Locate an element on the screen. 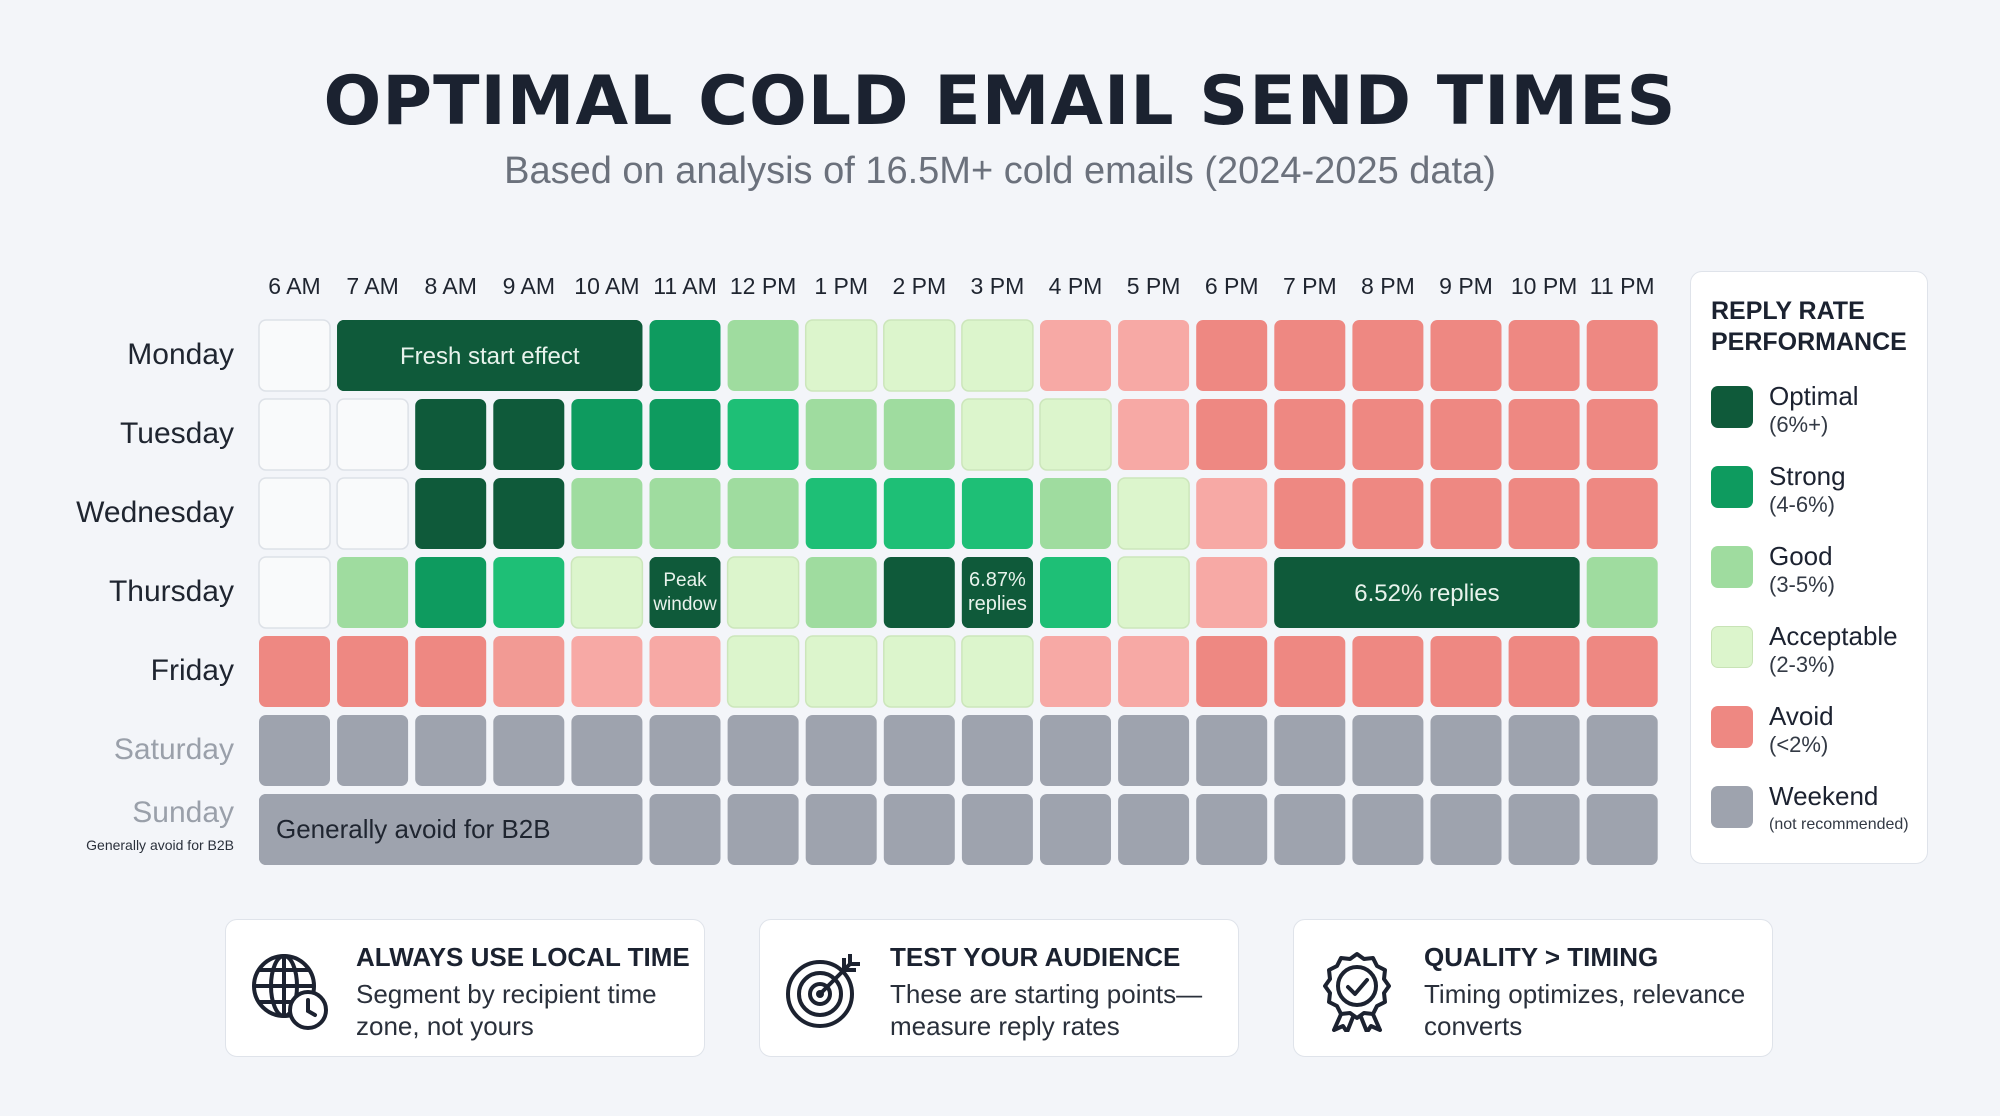  card-title: TEST YOUR AUDIENCE is located at coordinates (1035, 957).